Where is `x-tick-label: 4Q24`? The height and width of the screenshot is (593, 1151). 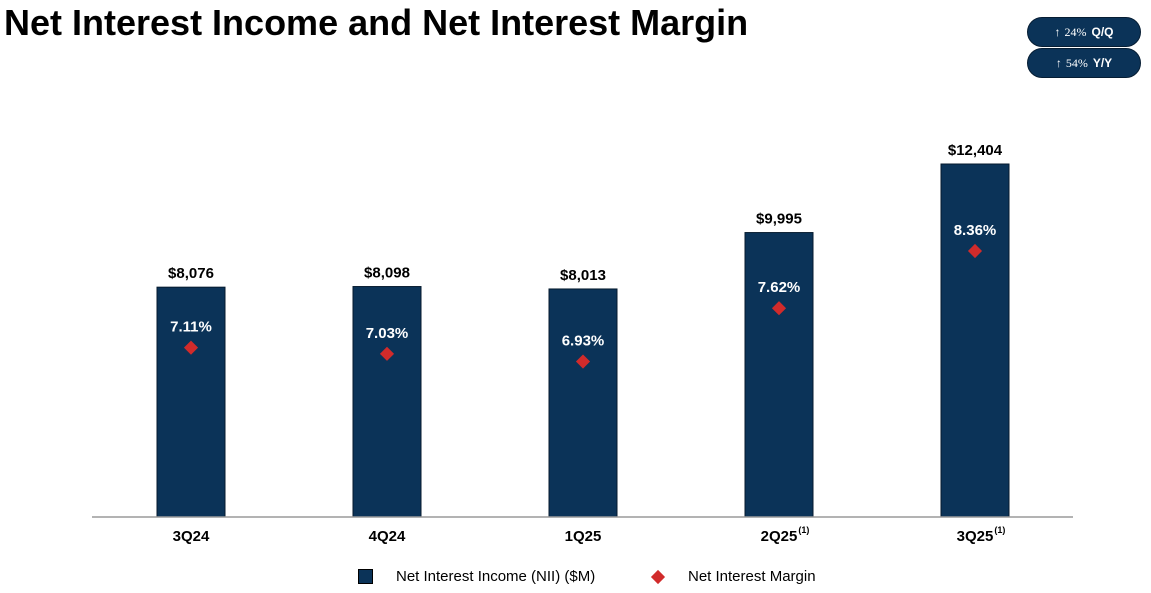
x-tick-label: 4Q24 is located at coordinates (387, 536).